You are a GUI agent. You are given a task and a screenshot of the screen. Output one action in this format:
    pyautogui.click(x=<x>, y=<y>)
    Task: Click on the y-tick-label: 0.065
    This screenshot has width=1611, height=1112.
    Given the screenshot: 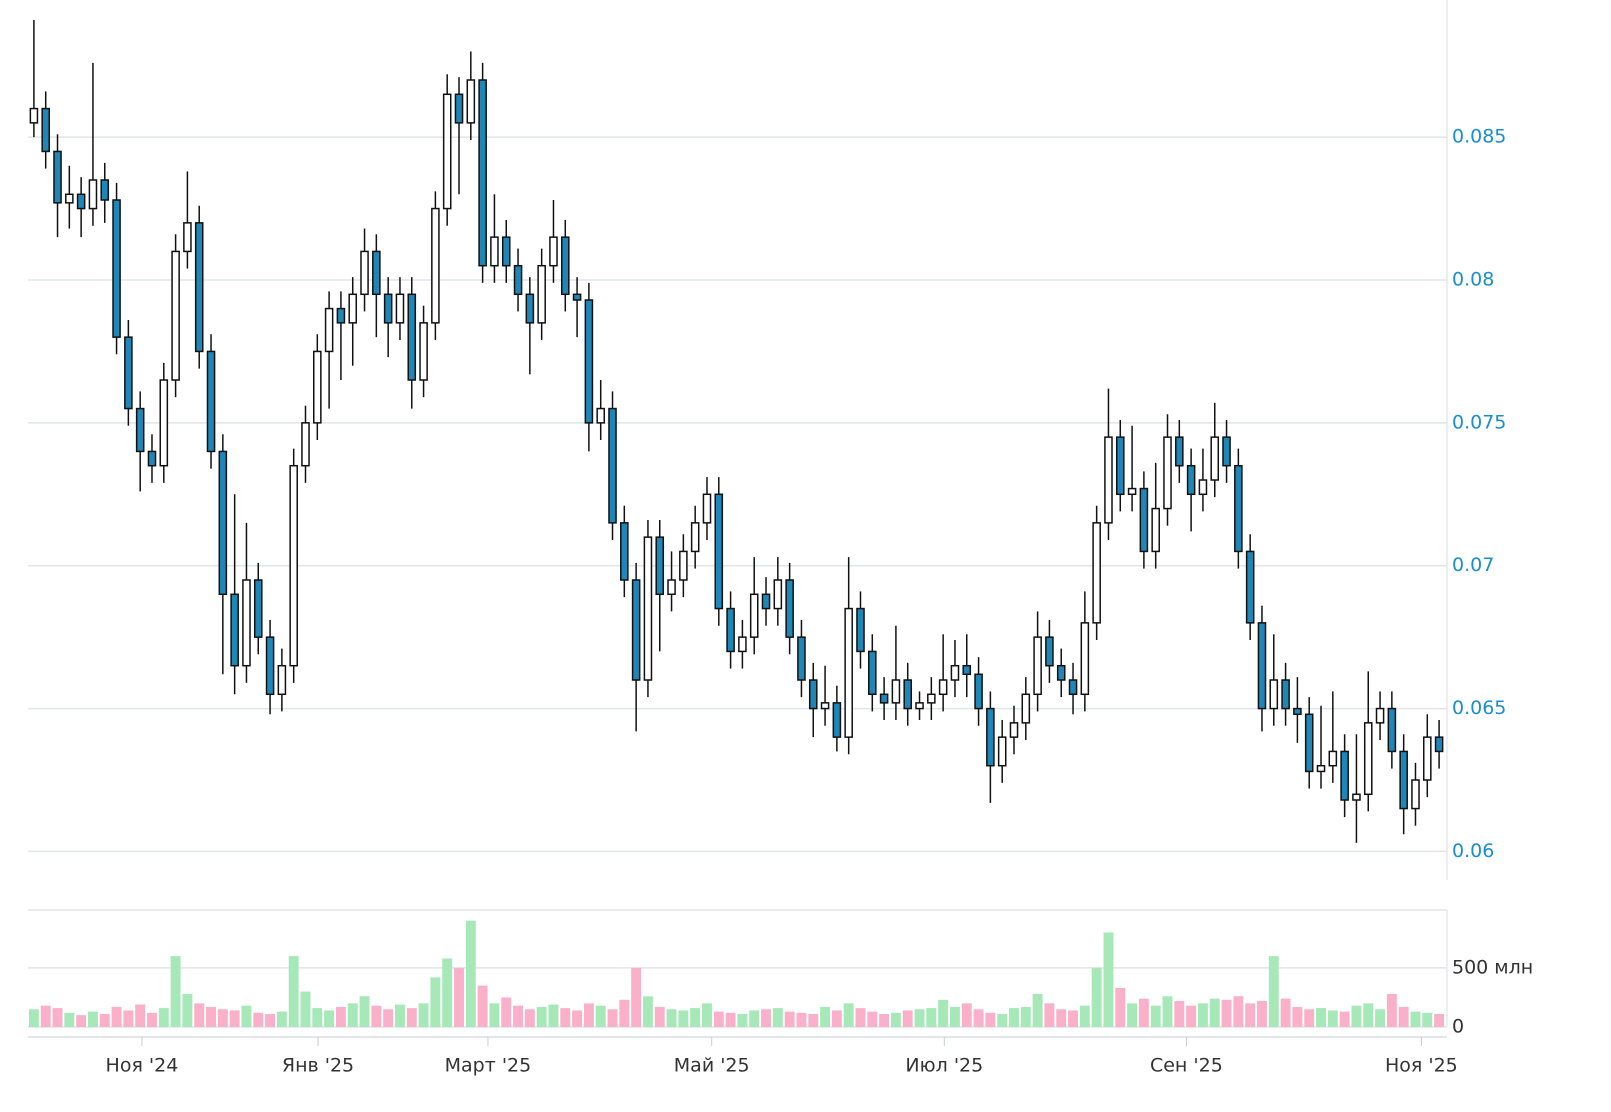 What is the action you would take?
    pyautogui.click(x=1479, y=708)
    